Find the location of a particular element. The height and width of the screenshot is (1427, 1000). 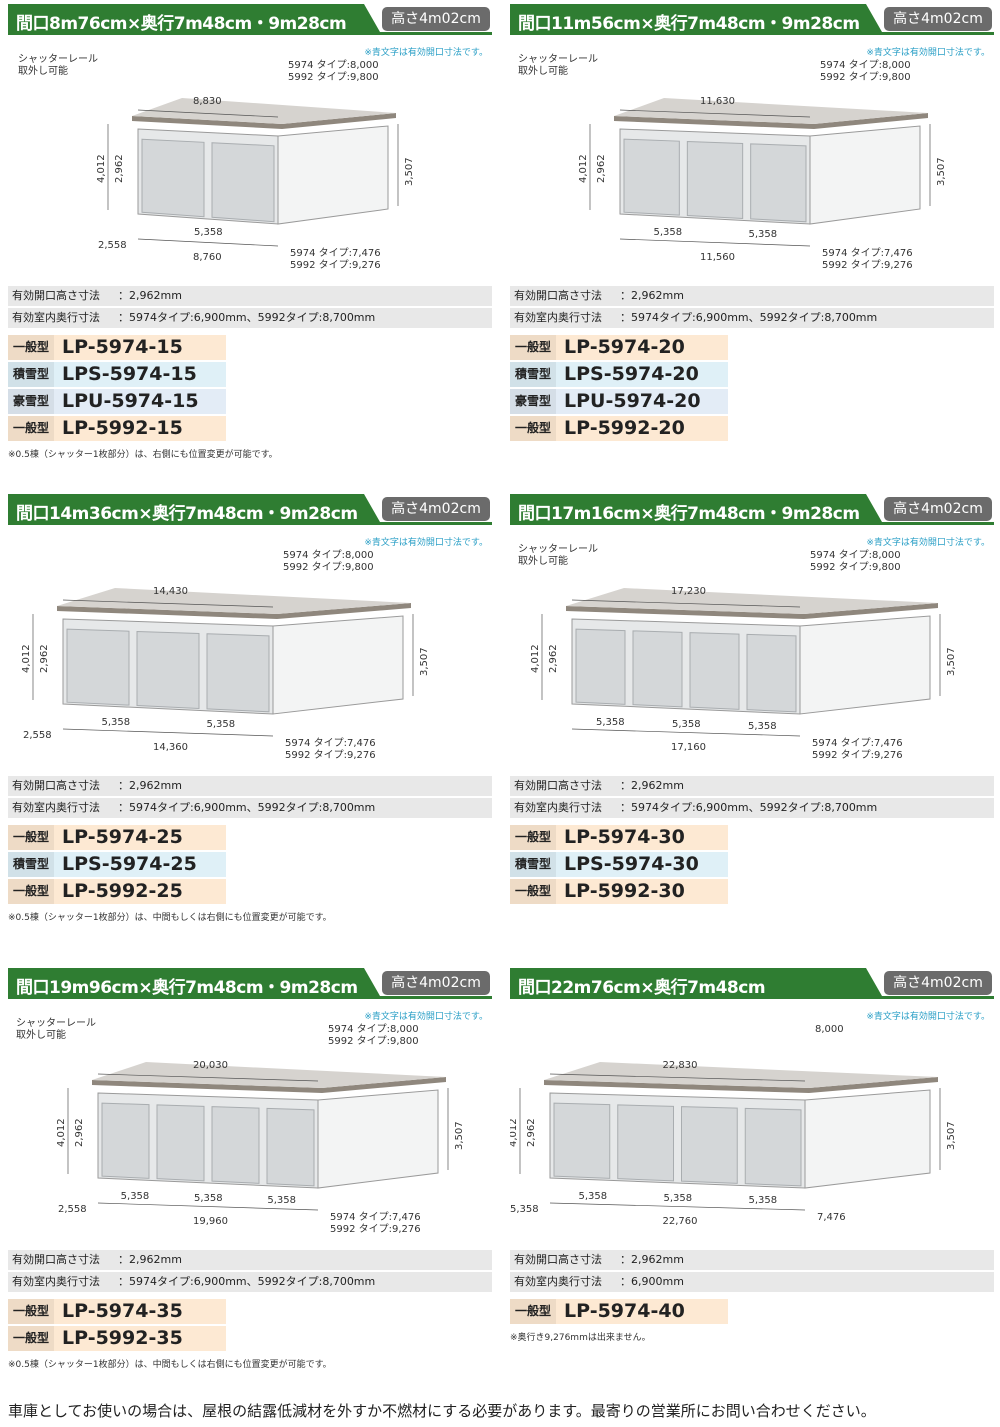

model-code: LPU-5974-20 is located at coordinates (632, 401).